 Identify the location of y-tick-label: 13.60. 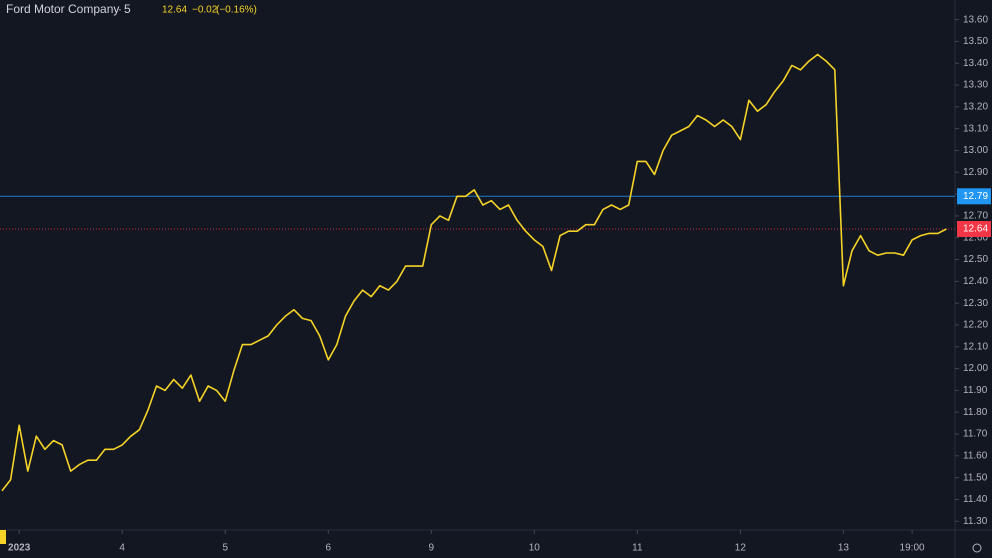
(975, 19).